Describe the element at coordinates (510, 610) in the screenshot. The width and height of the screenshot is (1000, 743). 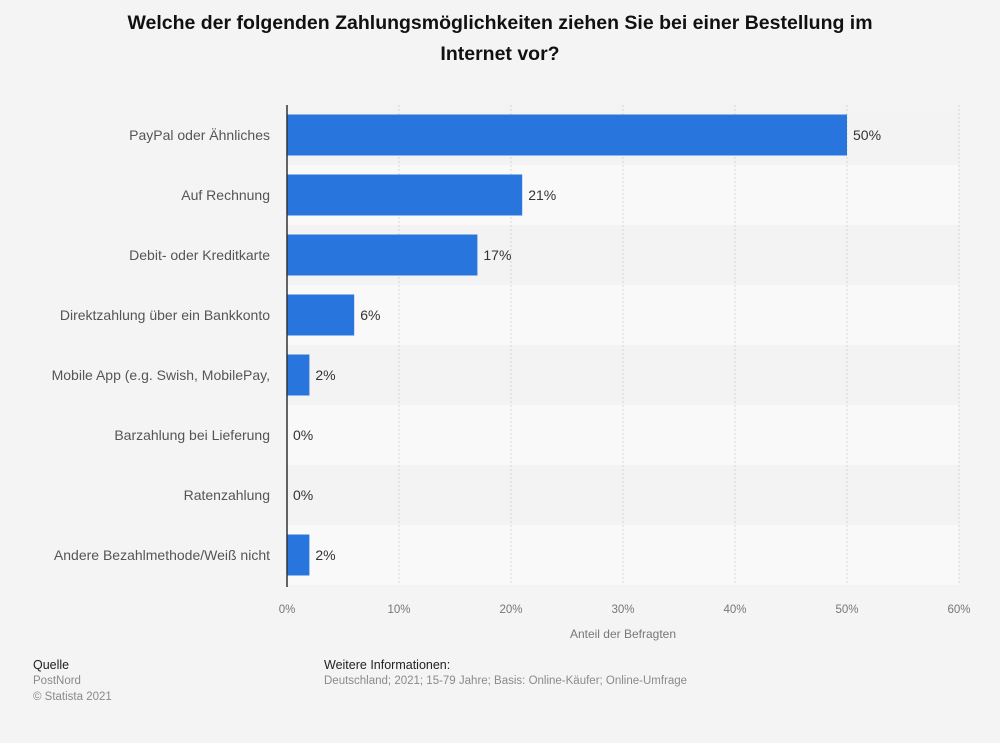
I see `x-tick-label: 20%` at that location.